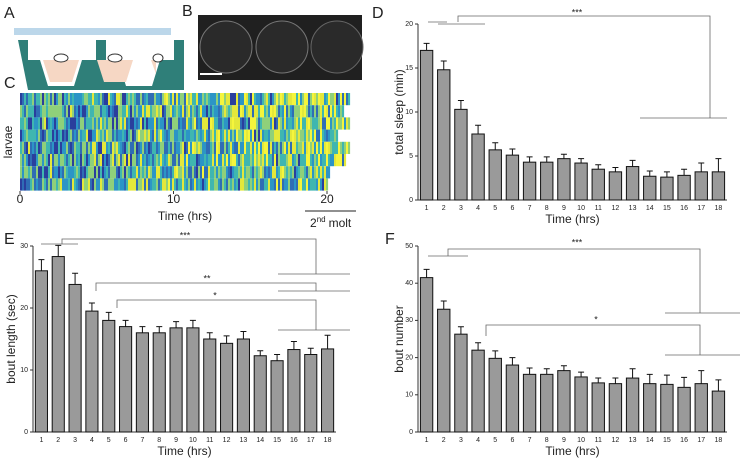 Image resolution: width=751 pixels, height=458 pixels. What do you see at coordinates (409, 357) in the screenshot?
I see `y-tick-label: 20` at bounding box center [409, 357].